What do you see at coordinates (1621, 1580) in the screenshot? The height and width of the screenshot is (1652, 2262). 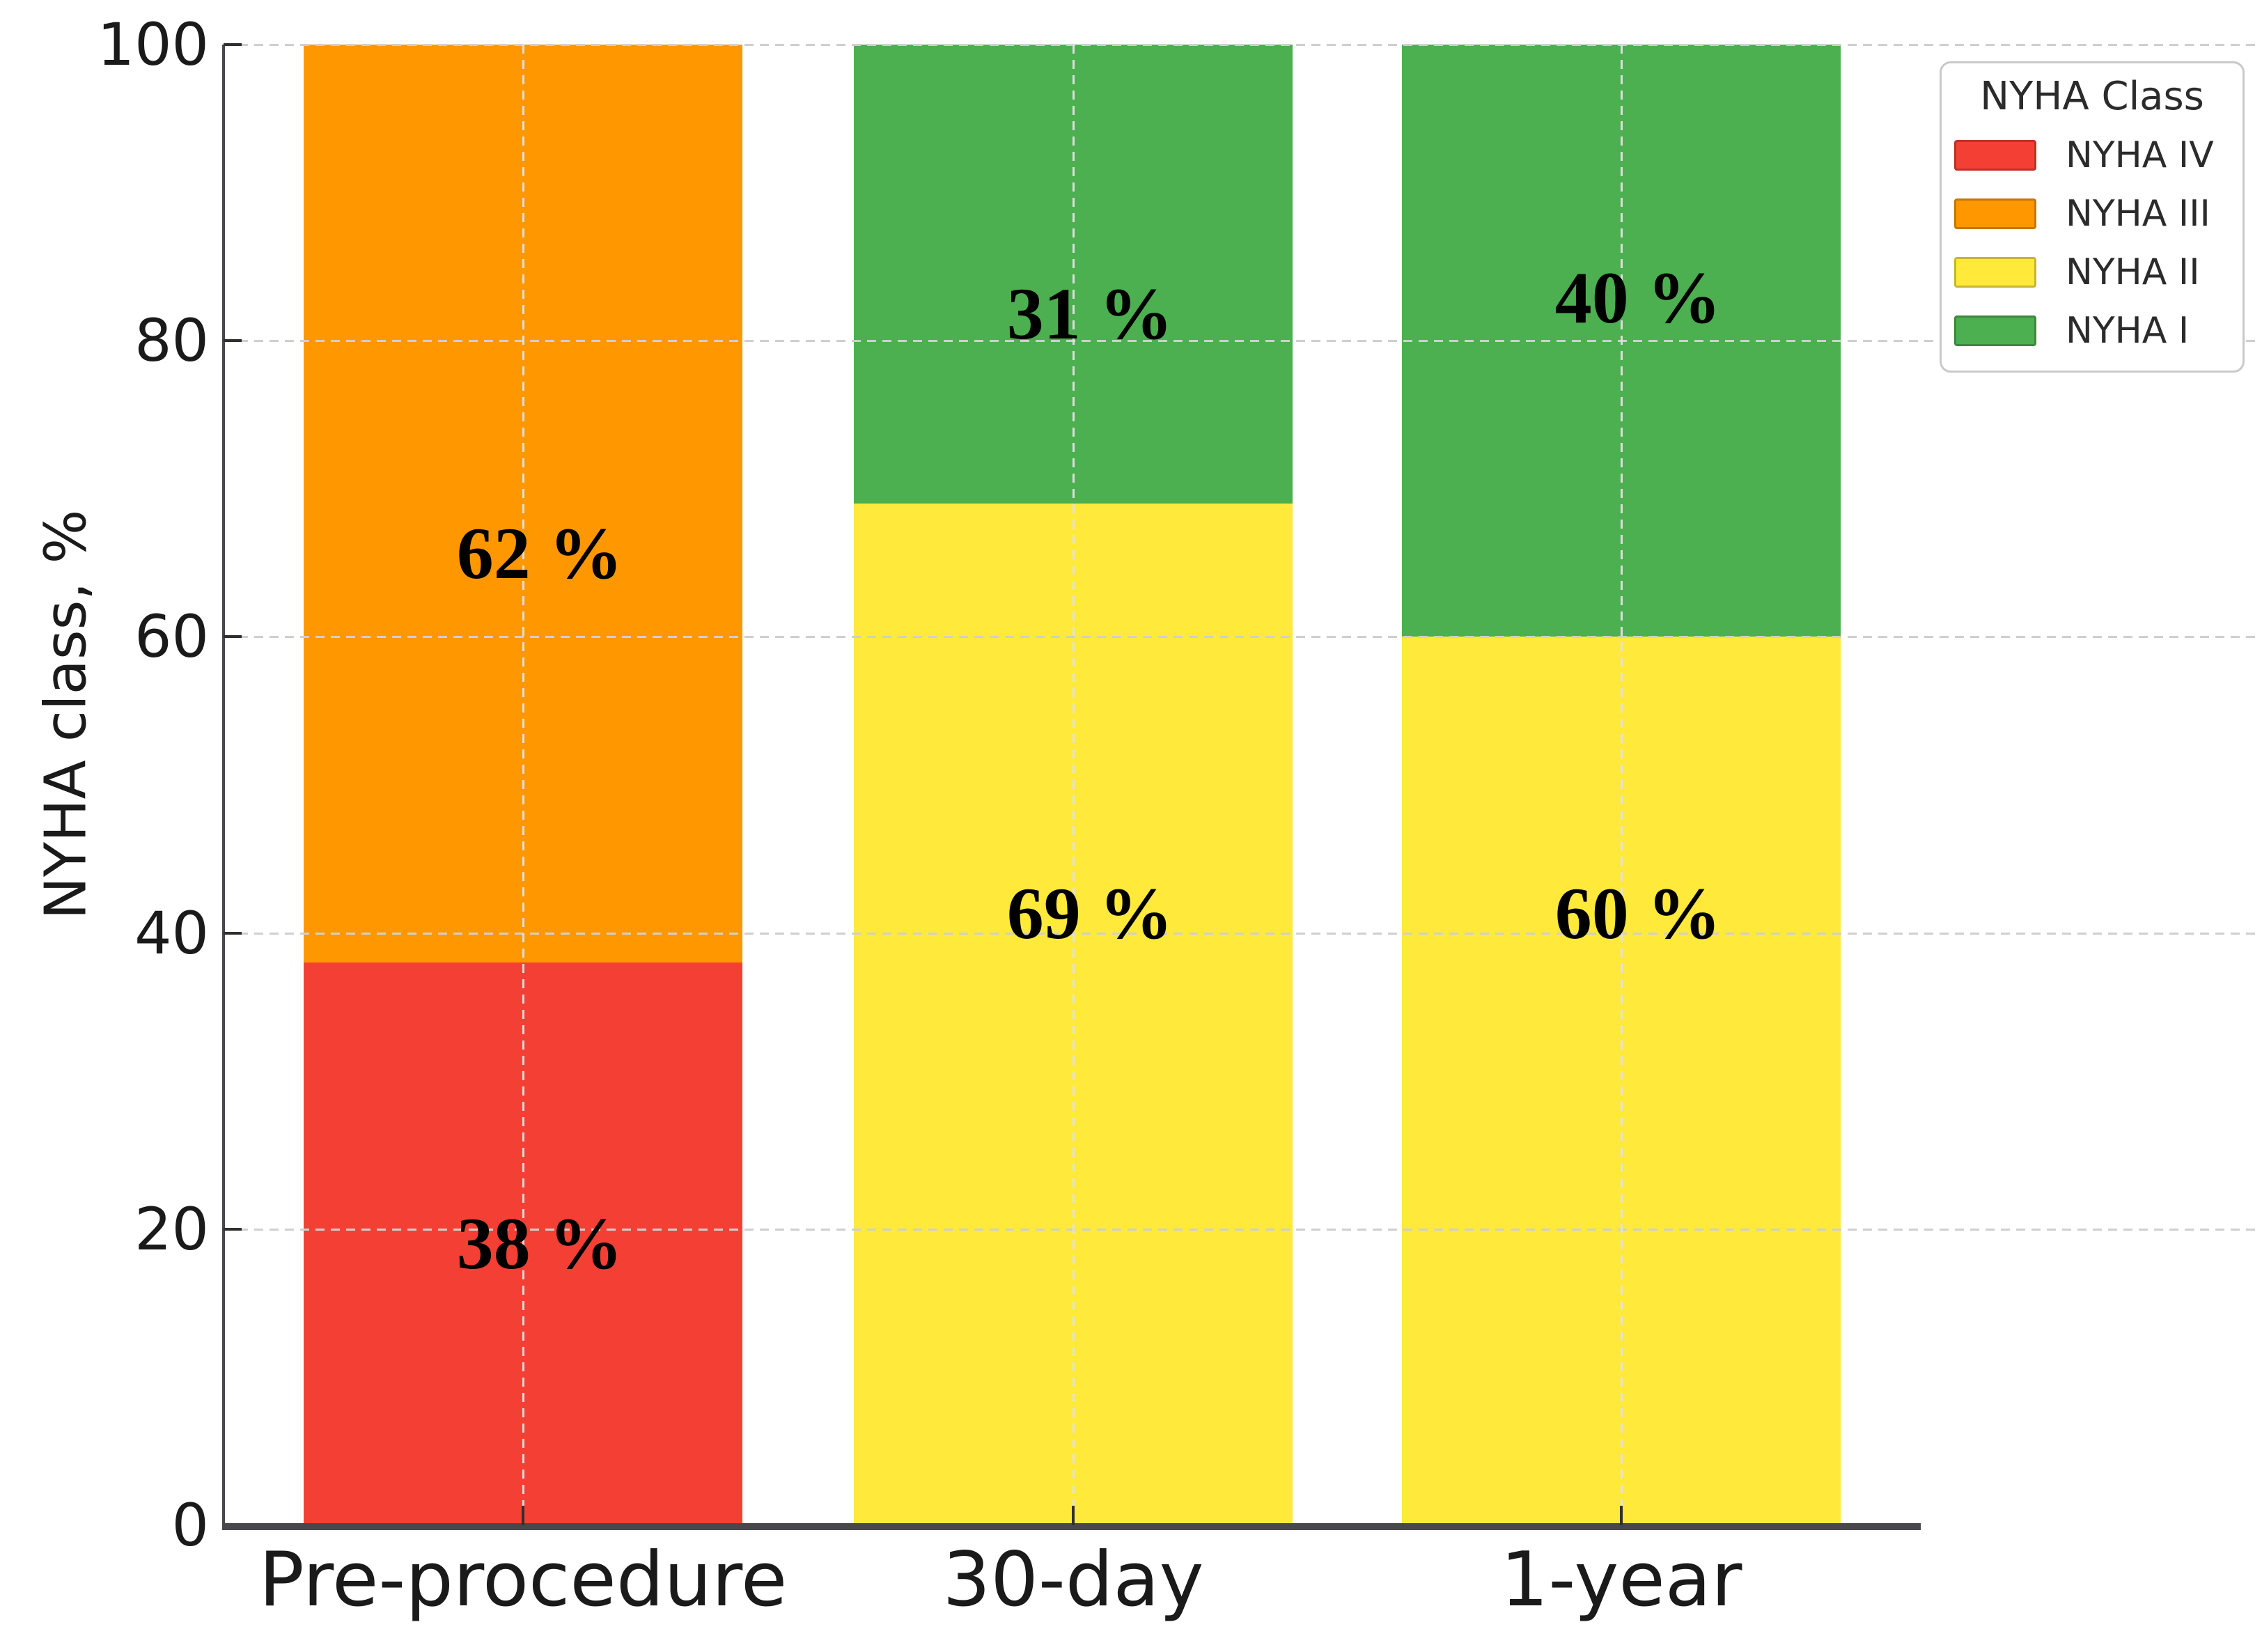 I see `x-tick-label: 1-year` at bounding box center [1621, 1580].